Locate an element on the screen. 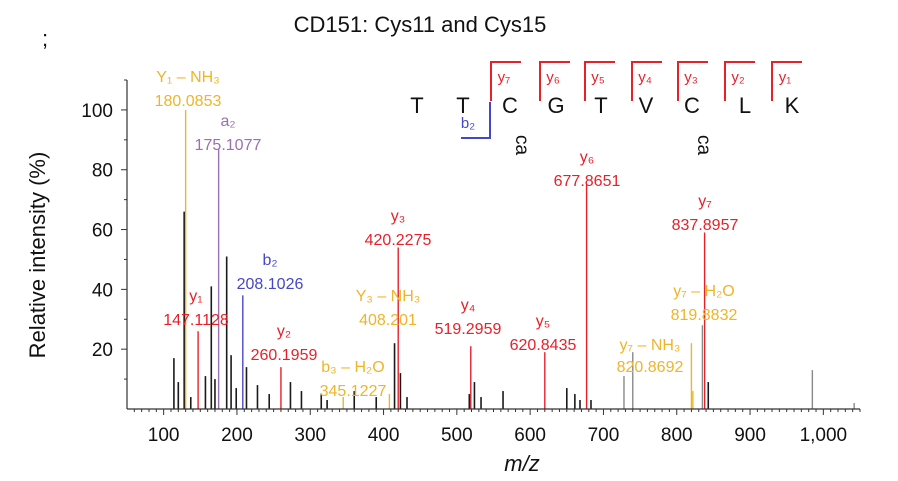 This screenshot has height=481, width=898. ion-mz-label: 819.8832 is located at coordinates (704, 315).